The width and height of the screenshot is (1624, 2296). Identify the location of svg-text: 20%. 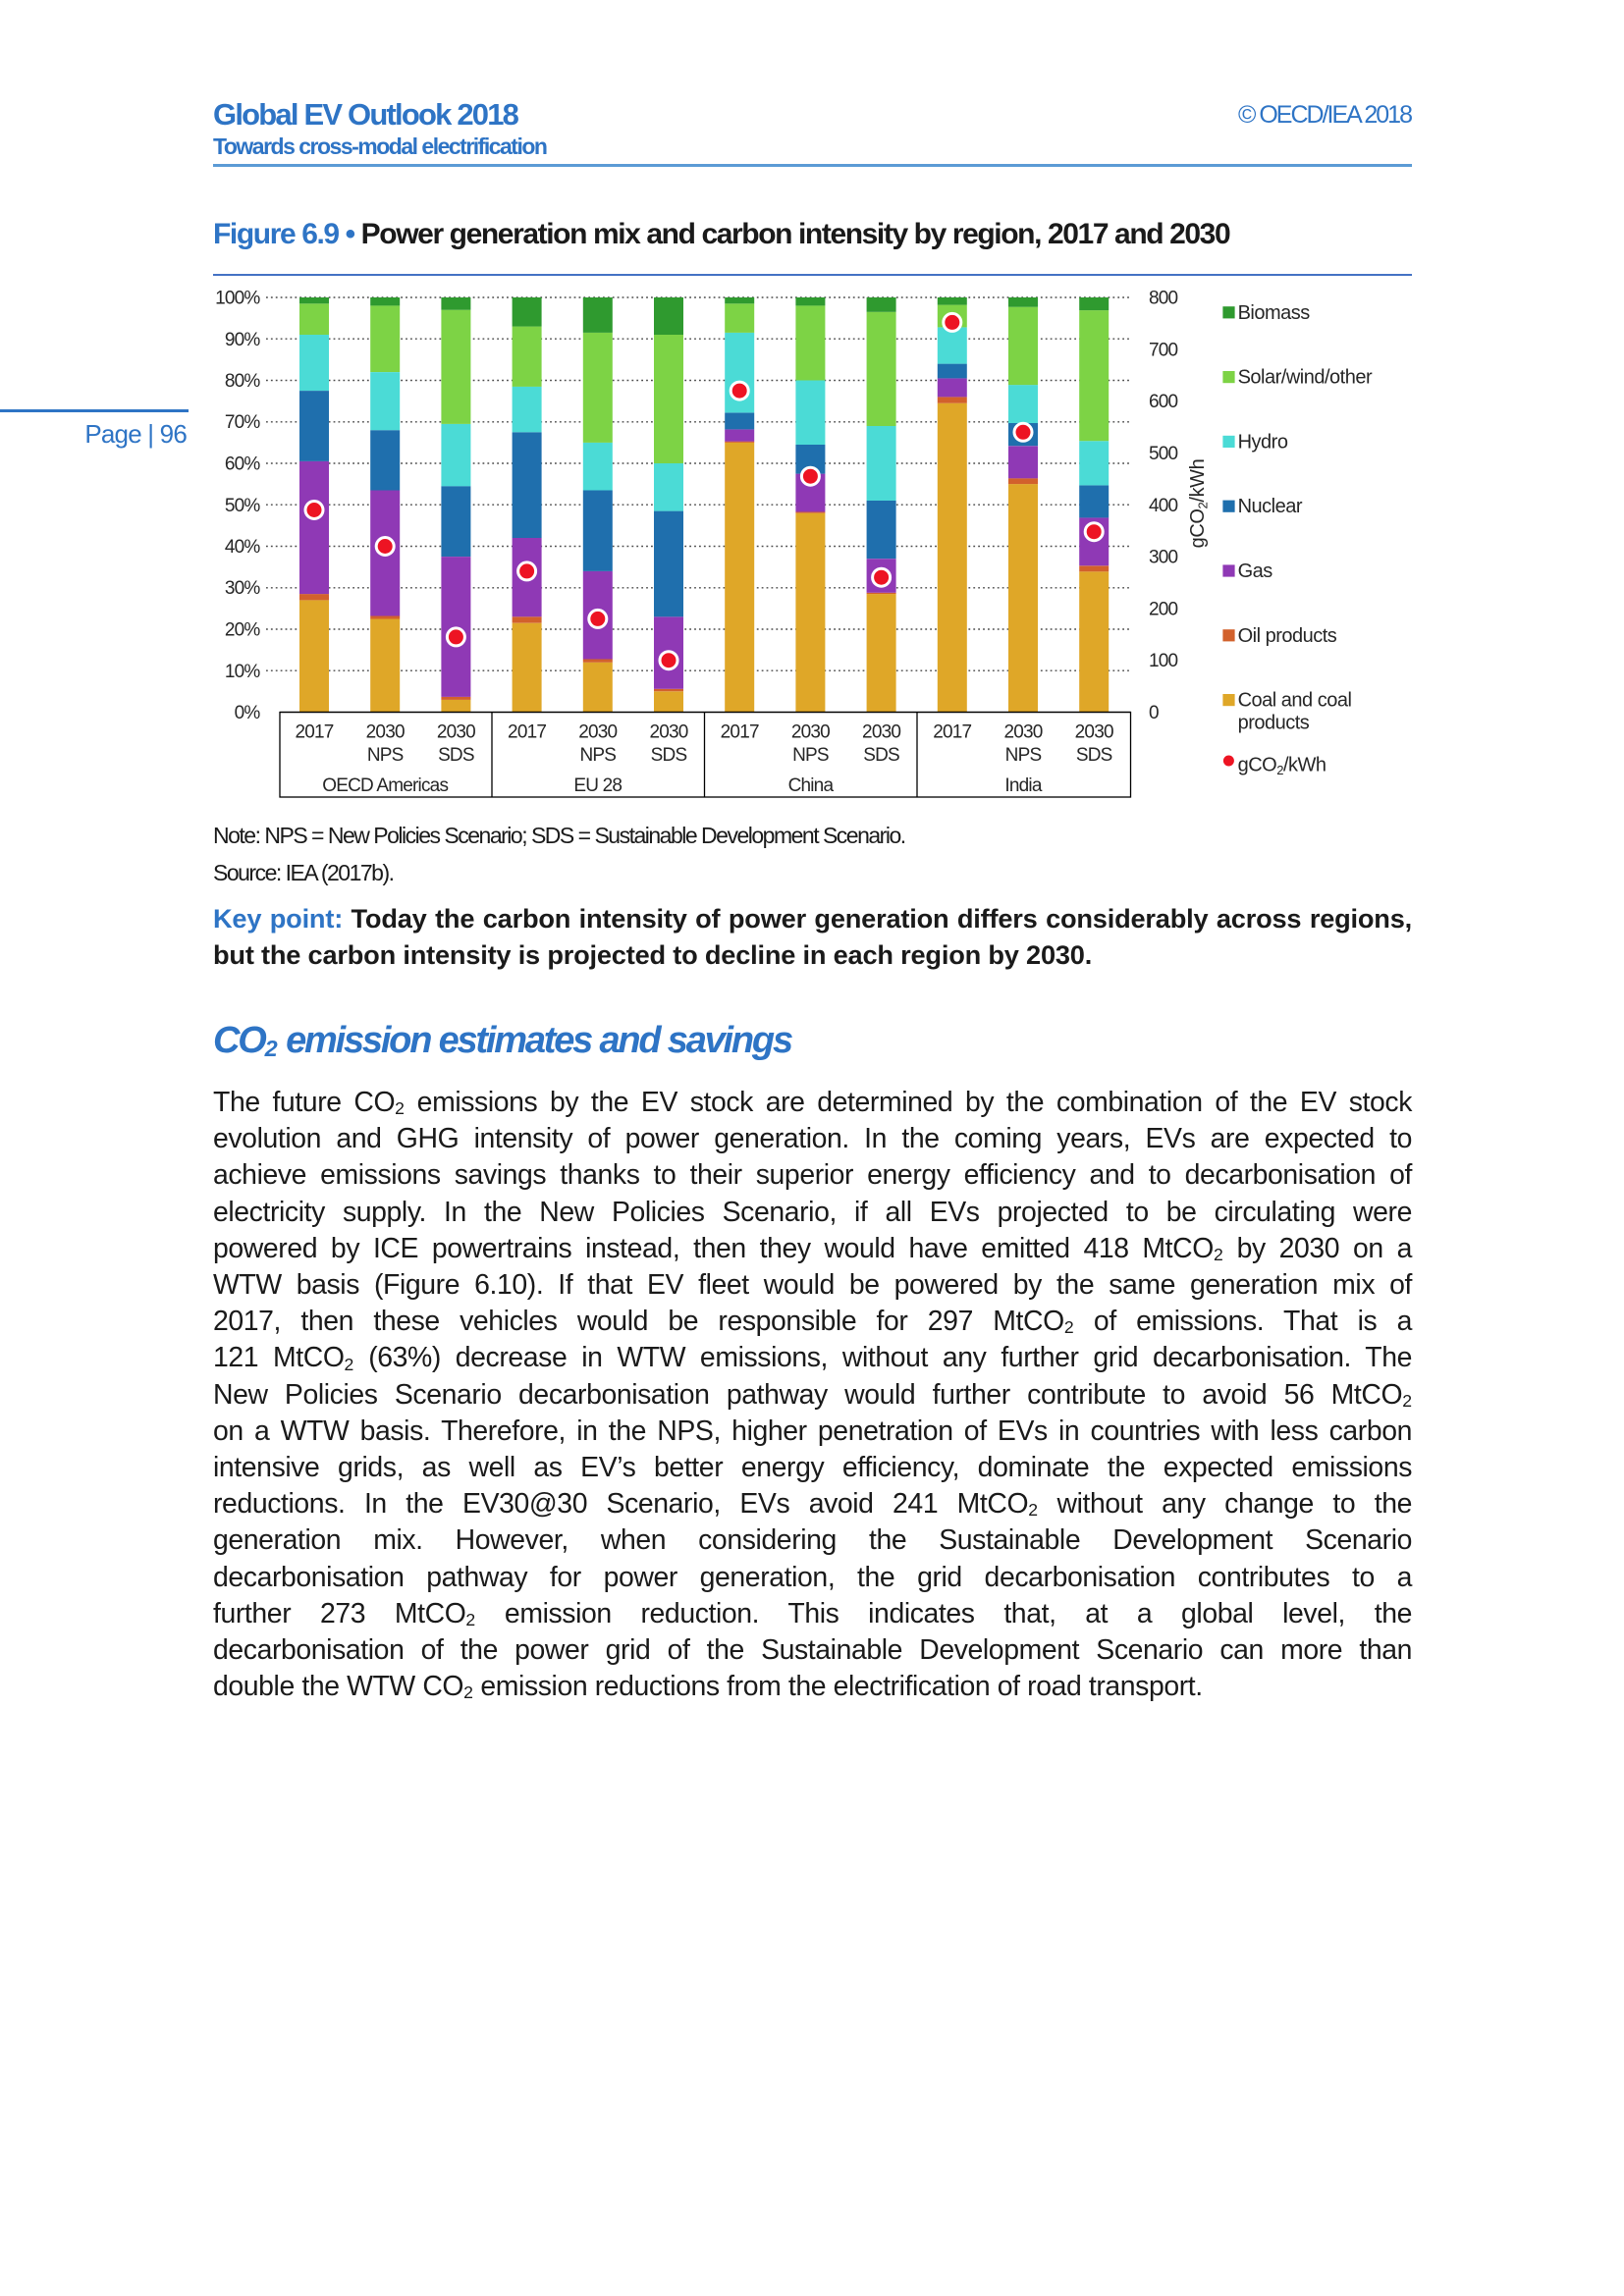
(243, 630).